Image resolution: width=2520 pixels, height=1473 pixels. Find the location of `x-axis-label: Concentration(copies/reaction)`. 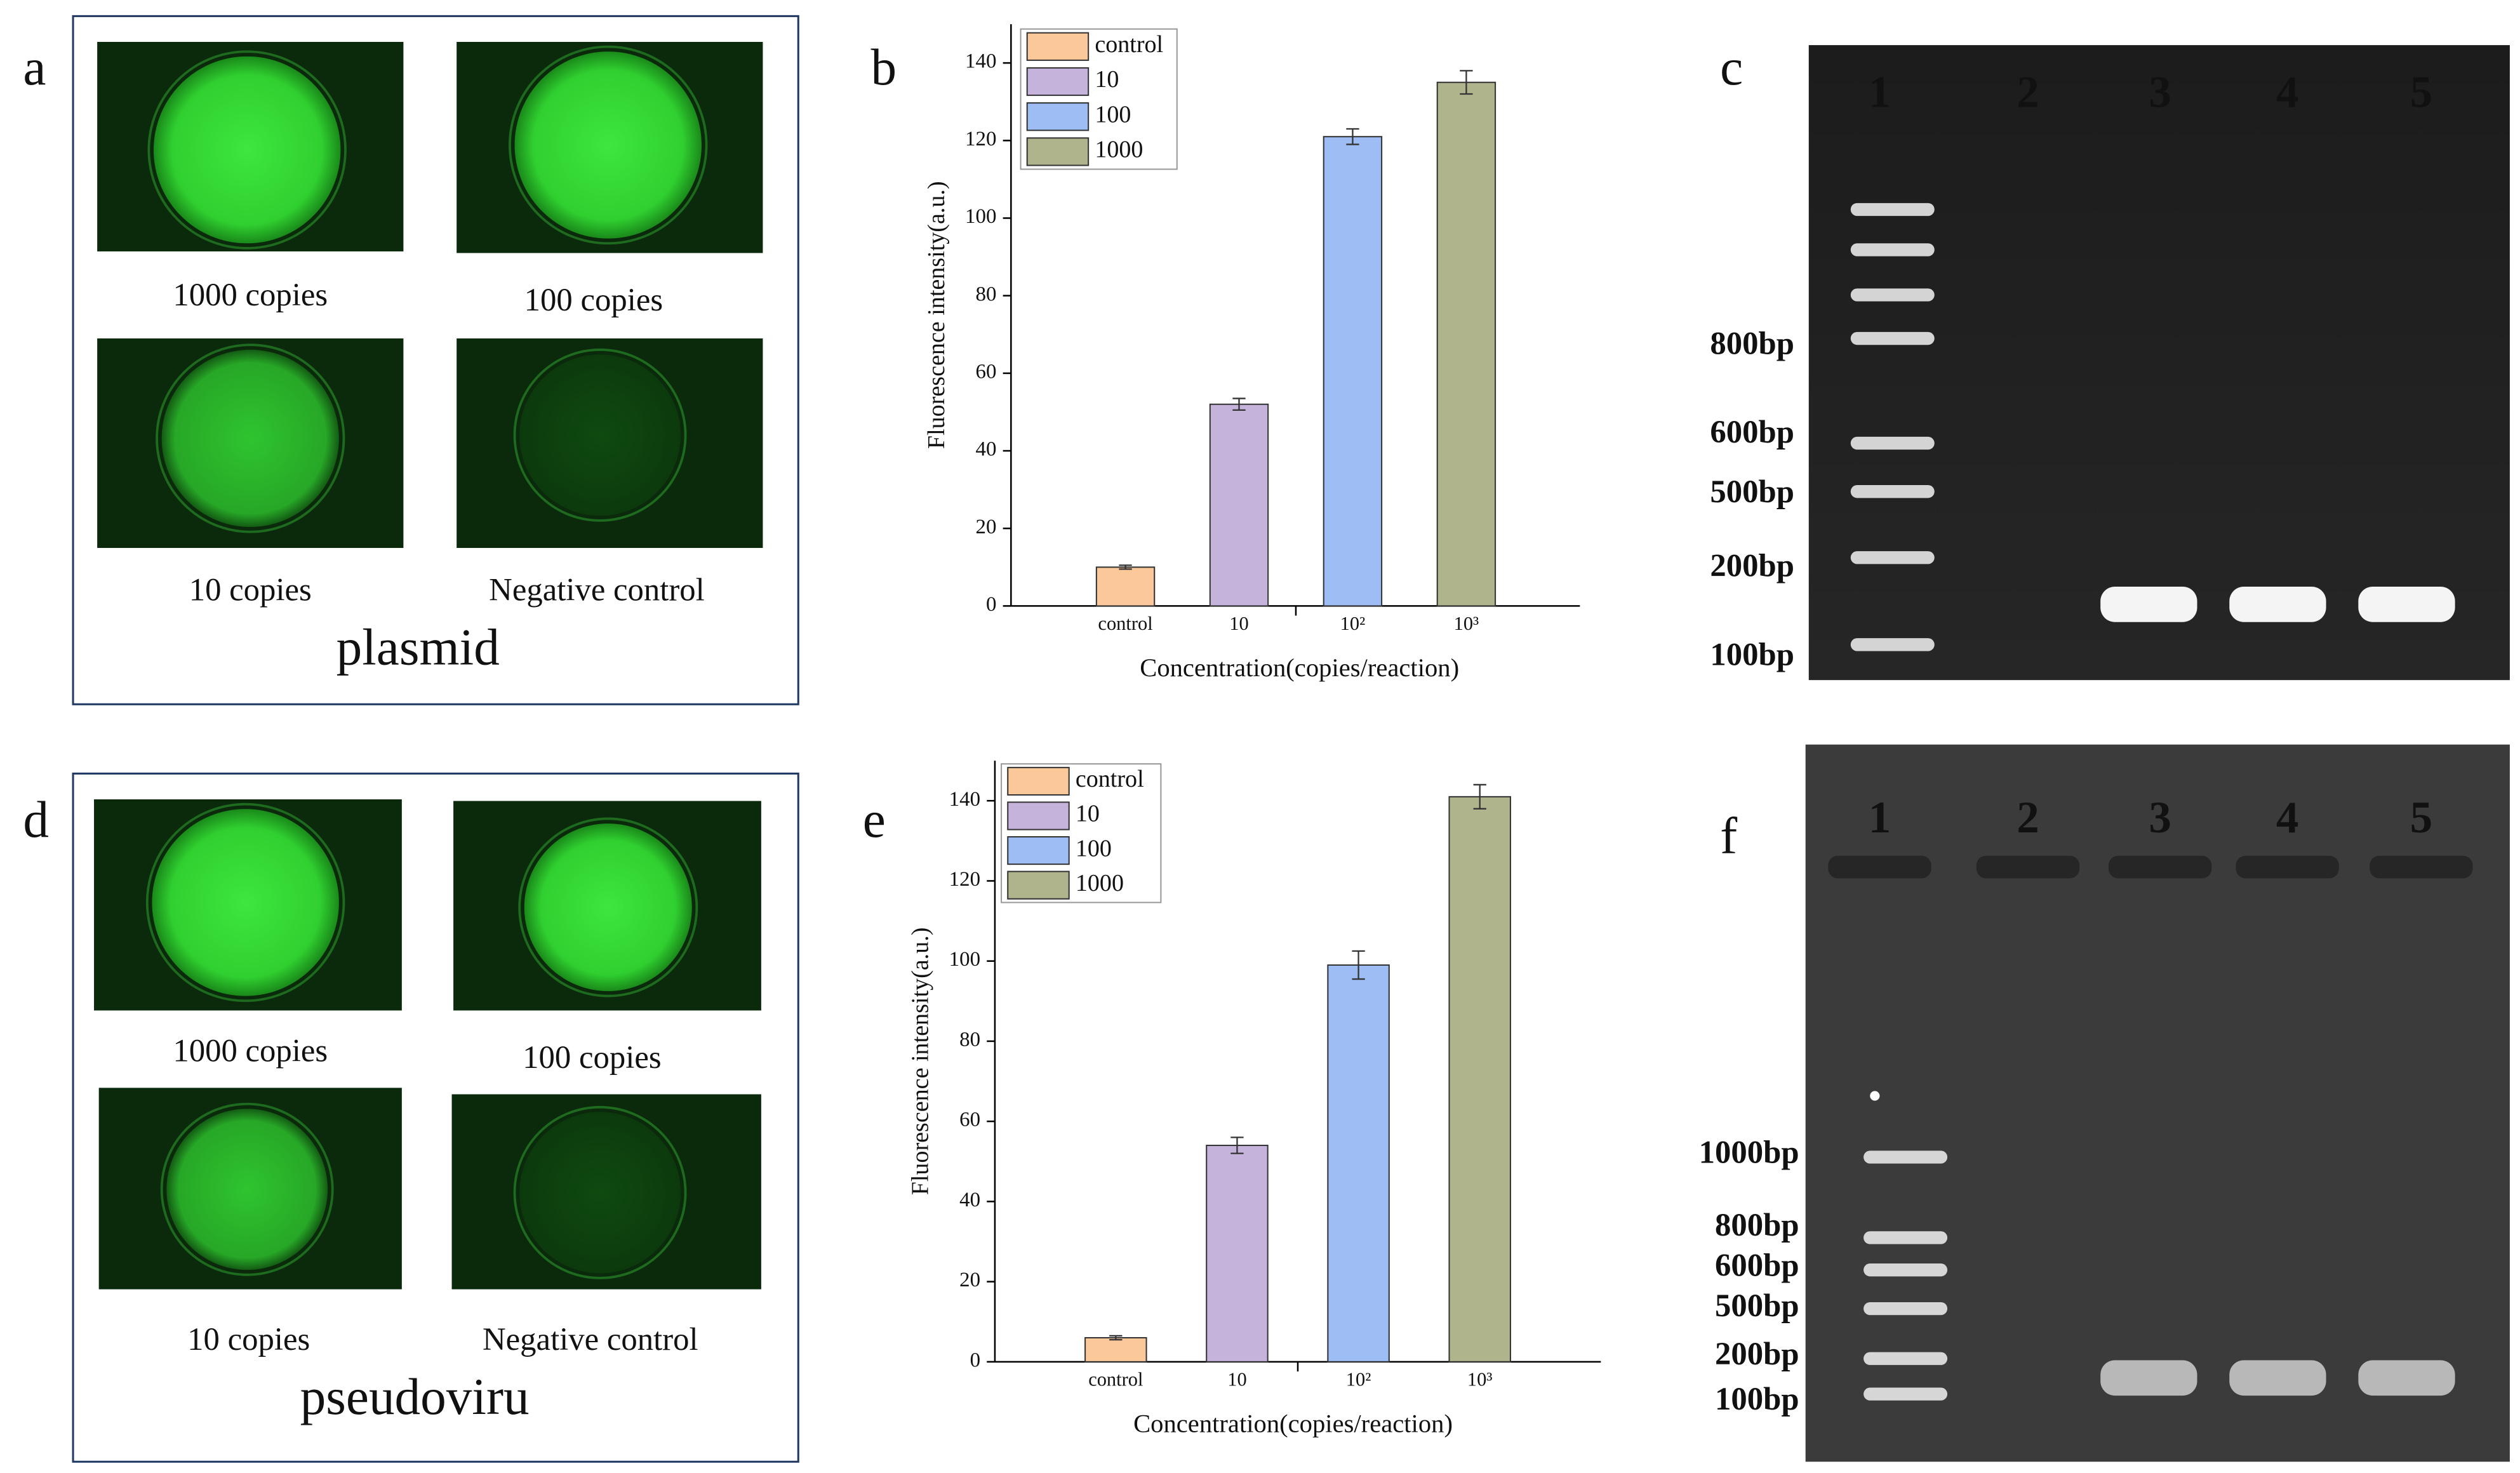

x-axis-label: Concentration(copies/reaction) is located at coordinates (1299, 668).